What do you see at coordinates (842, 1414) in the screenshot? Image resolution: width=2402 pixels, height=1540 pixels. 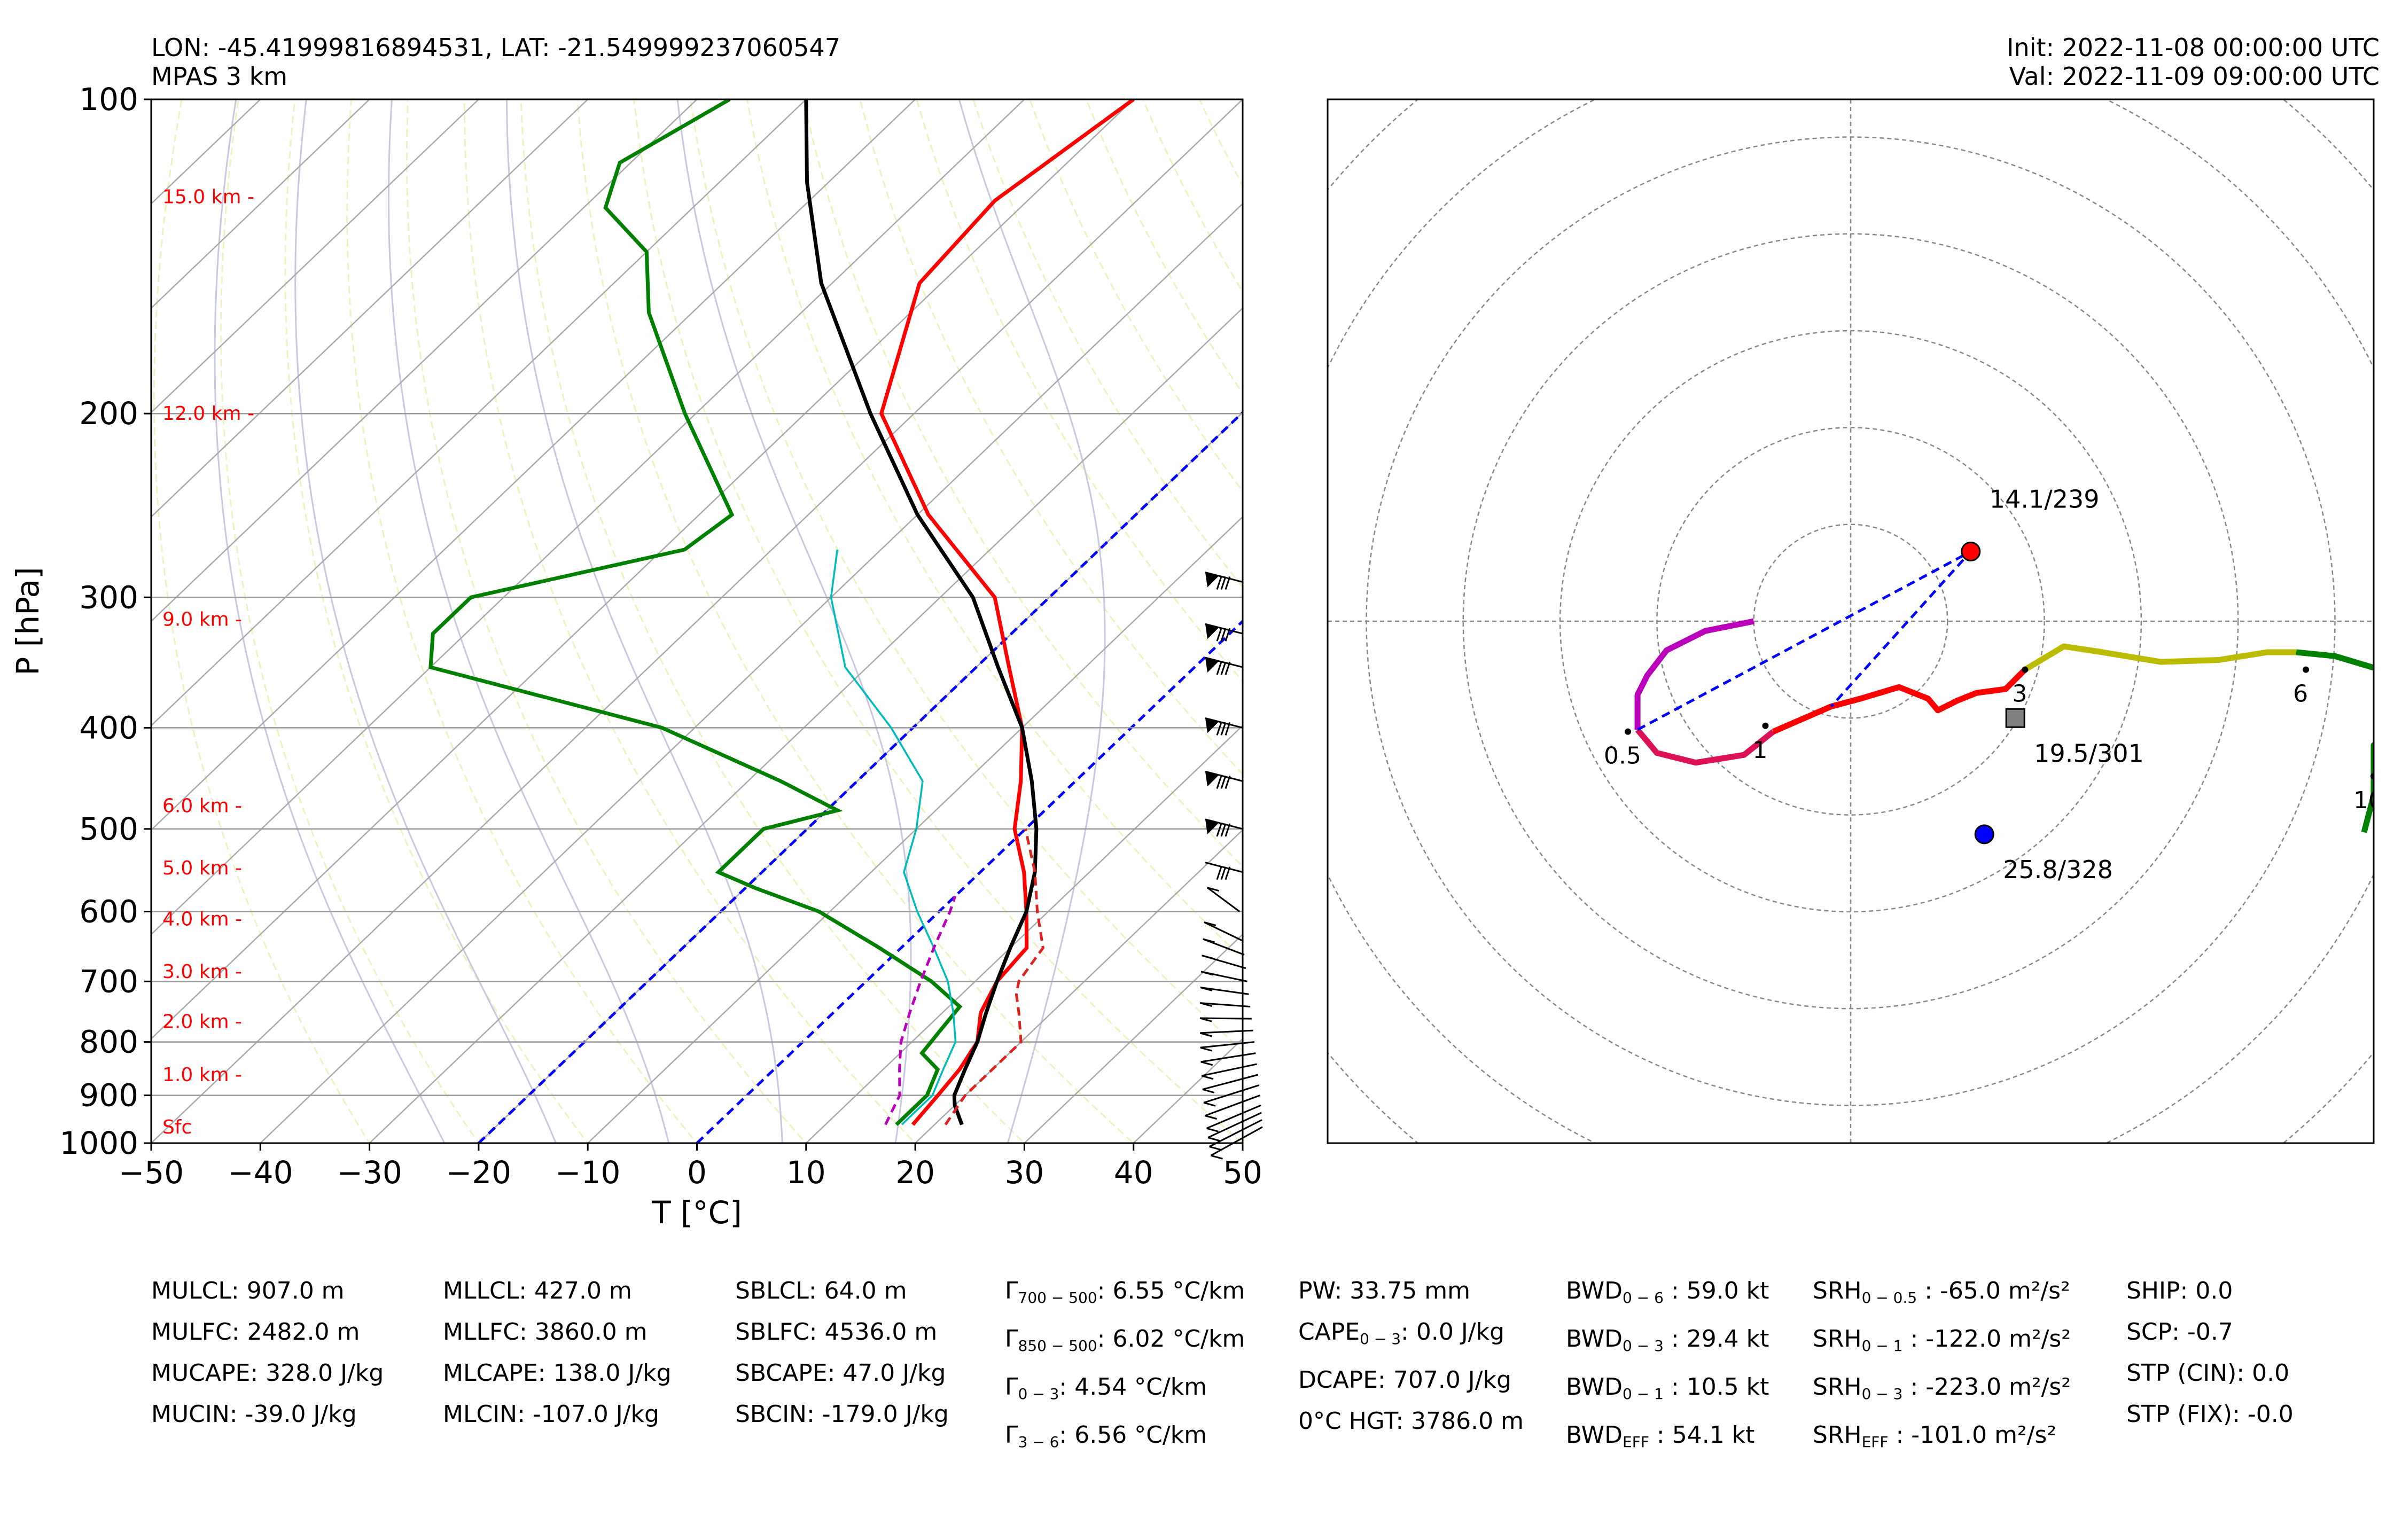 I see `parameter-line: SBCIN: -179.0 J/kg` at bounding box center [842, 1414].